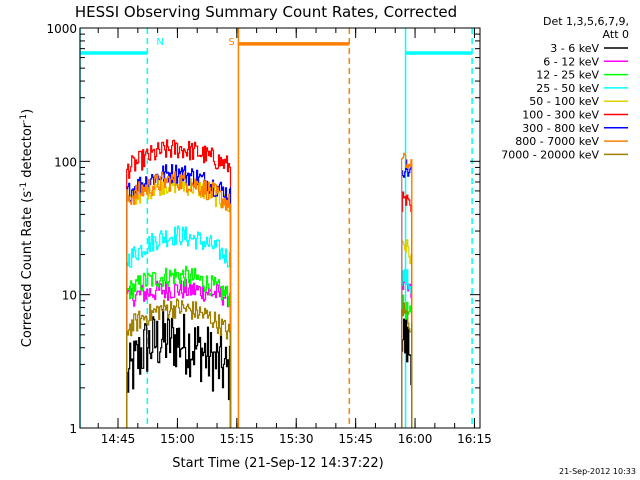 The image size is (640, 480). I want to click on legend-item-label: 800 - 7000 keV, so click(557, 141).